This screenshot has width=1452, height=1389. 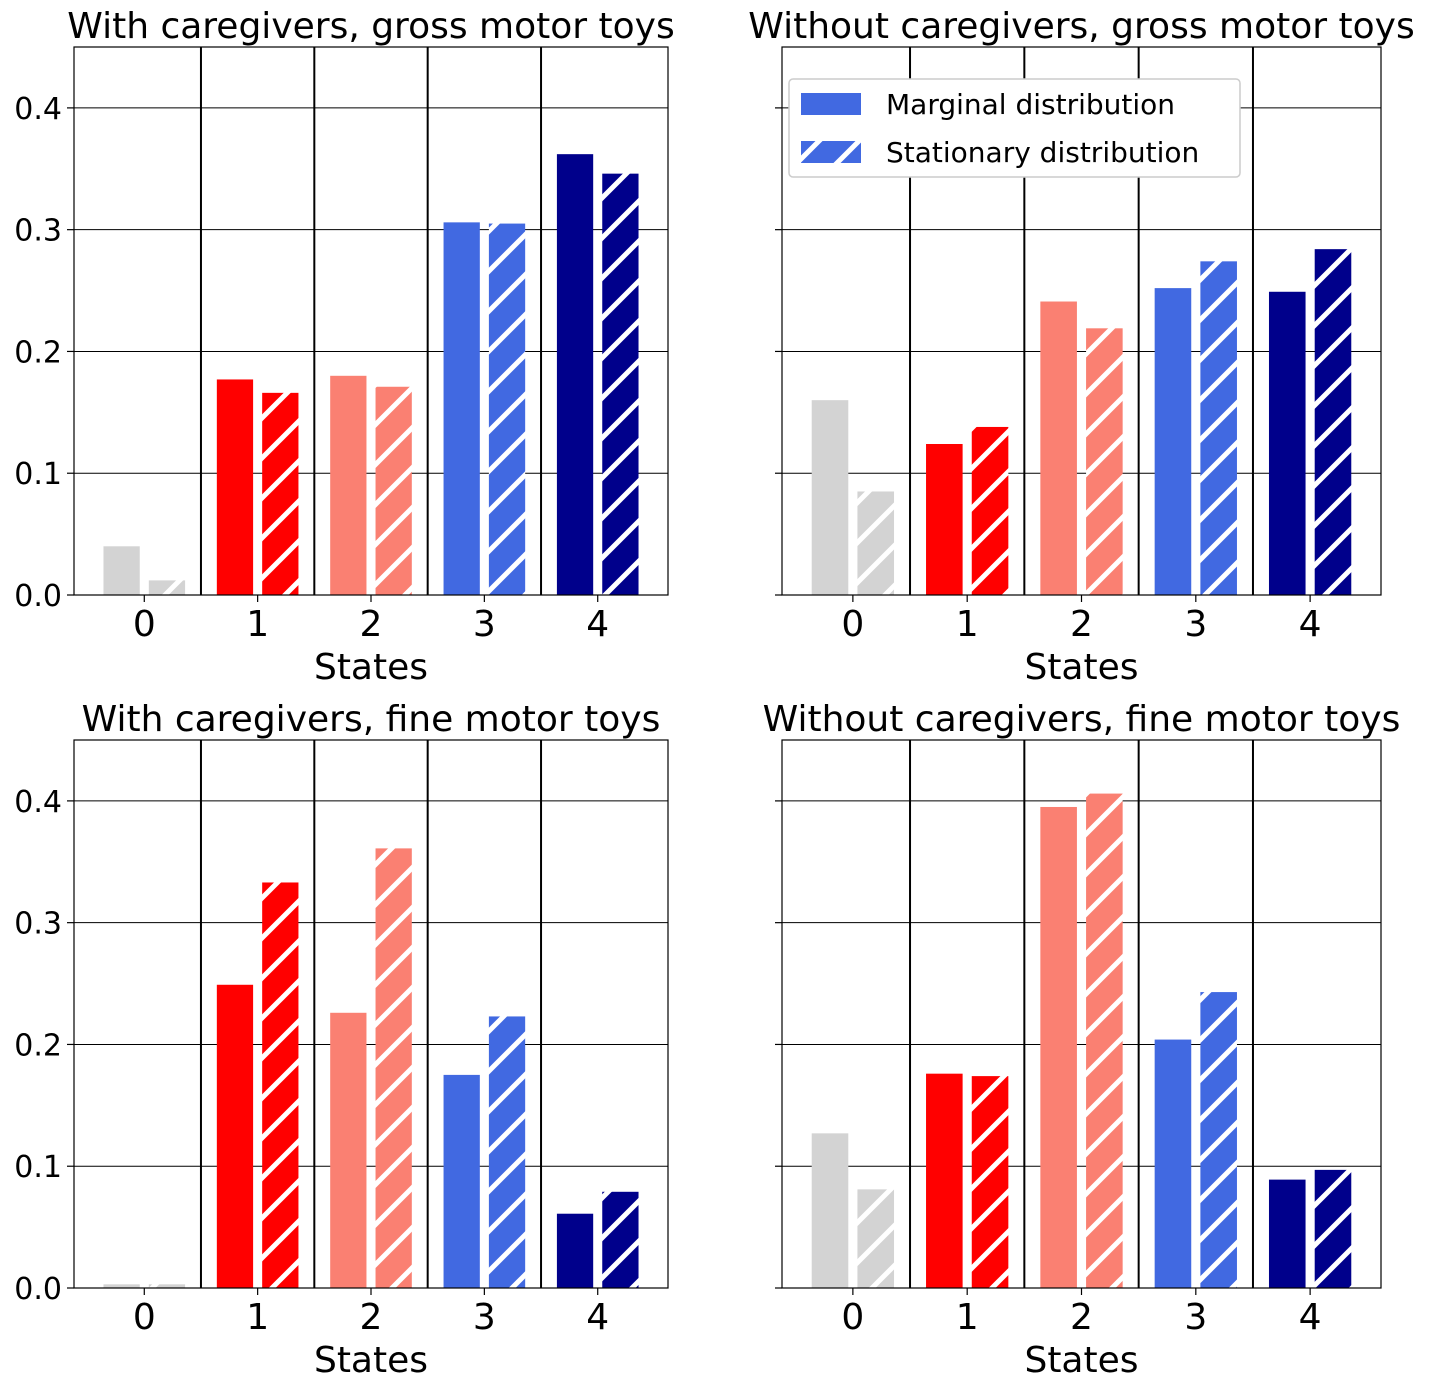 What do you see at coordinates (371, 719) in the screenshot?
I see `chart-title: With caregivers, fine motor toys` at bounding box center [371, 719].